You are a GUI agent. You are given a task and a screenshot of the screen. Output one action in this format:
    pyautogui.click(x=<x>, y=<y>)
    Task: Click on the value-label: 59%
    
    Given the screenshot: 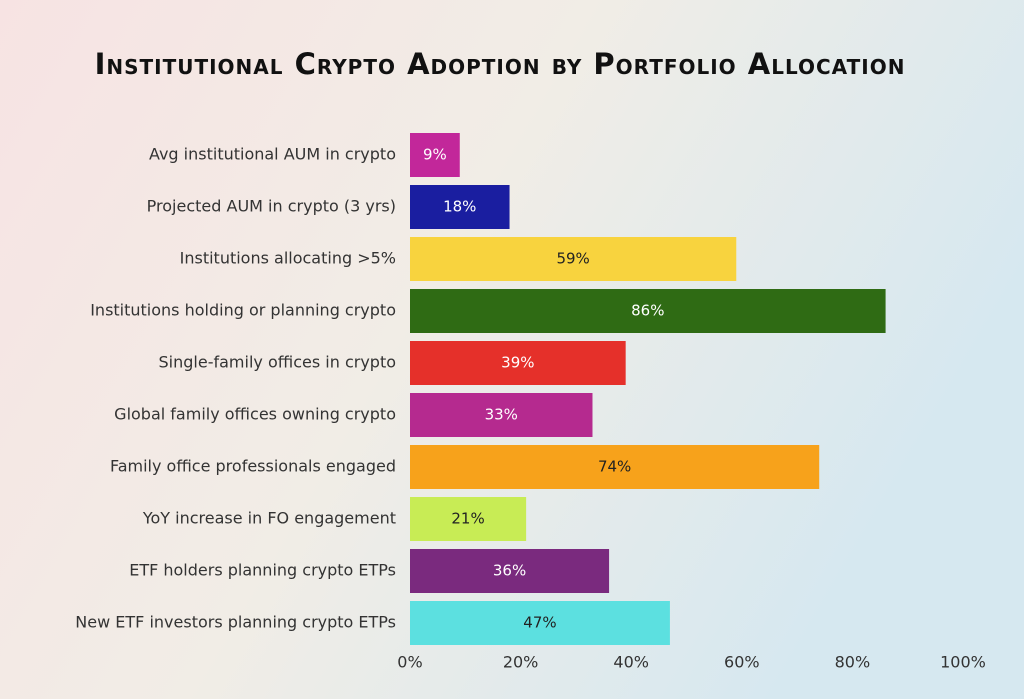 What is the action you would take?
    pyautogui.click(x=572, y=259)
    